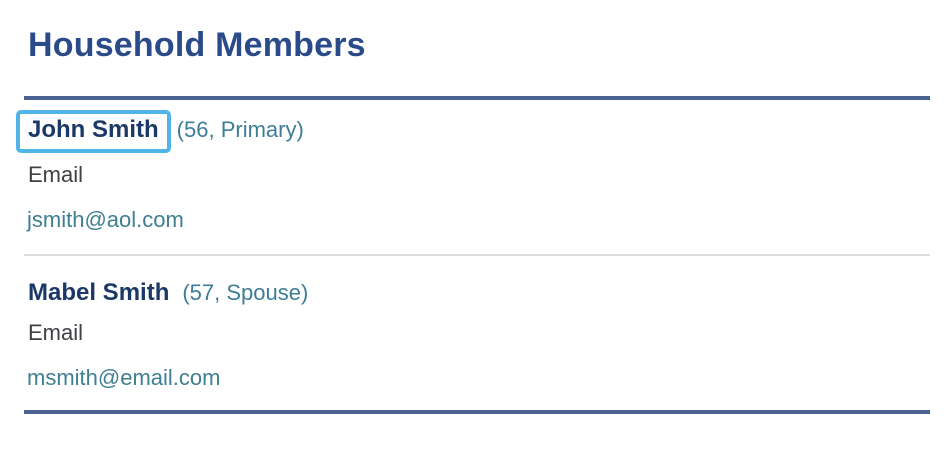  What do you see at coordinates (477, 98) in the screenshot?
I see `top-divider` at bounding box center [477, 98].